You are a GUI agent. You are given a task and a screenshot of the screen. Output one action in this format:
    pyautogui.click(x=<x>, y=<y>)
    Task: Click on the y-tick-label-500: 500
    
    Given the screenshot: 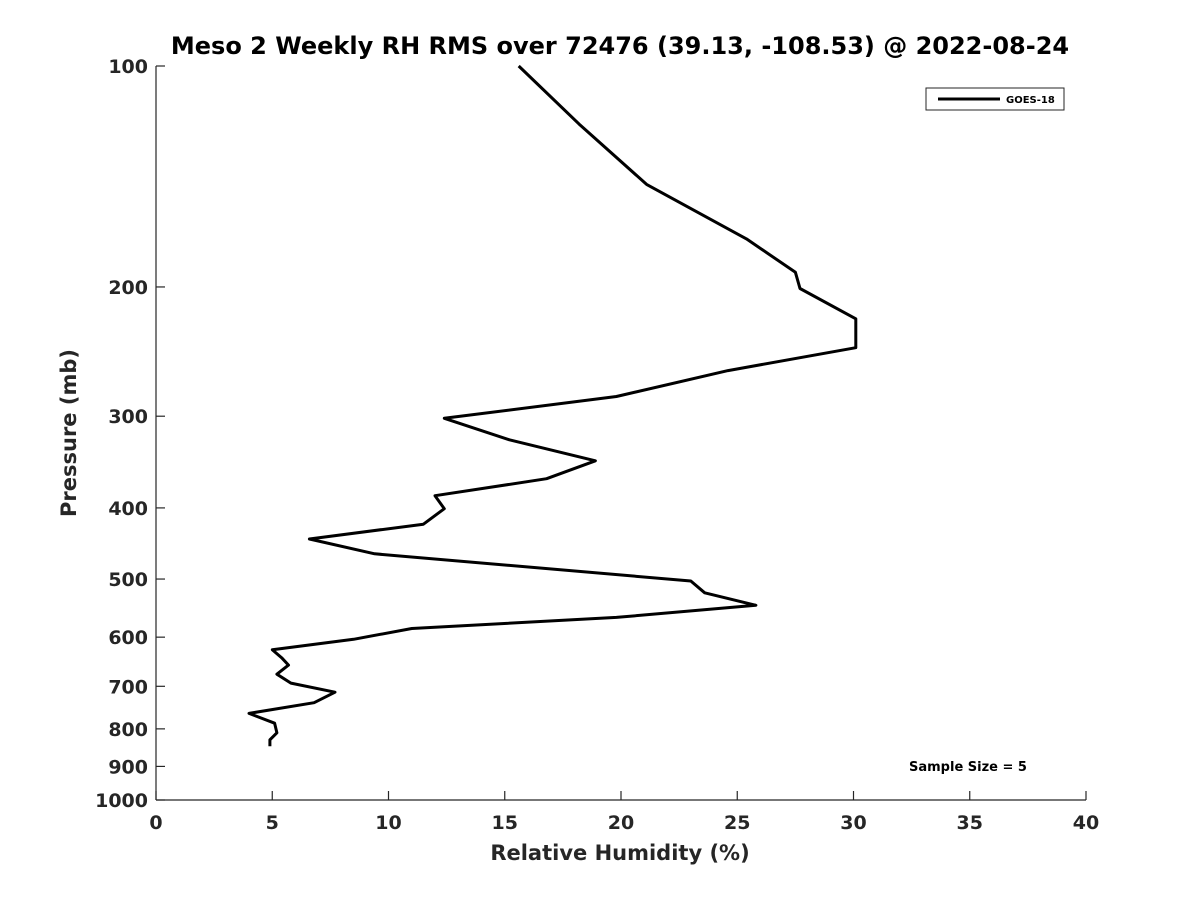 What is the action you would take?
    pyautogui.click(x=128, y=580)
    